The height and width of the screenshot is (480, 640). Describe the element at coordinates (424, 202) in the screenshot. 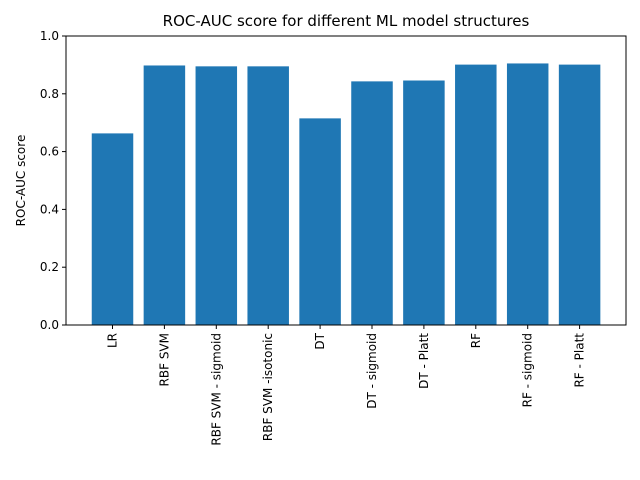

I see `bar-dt-platt` at that location.